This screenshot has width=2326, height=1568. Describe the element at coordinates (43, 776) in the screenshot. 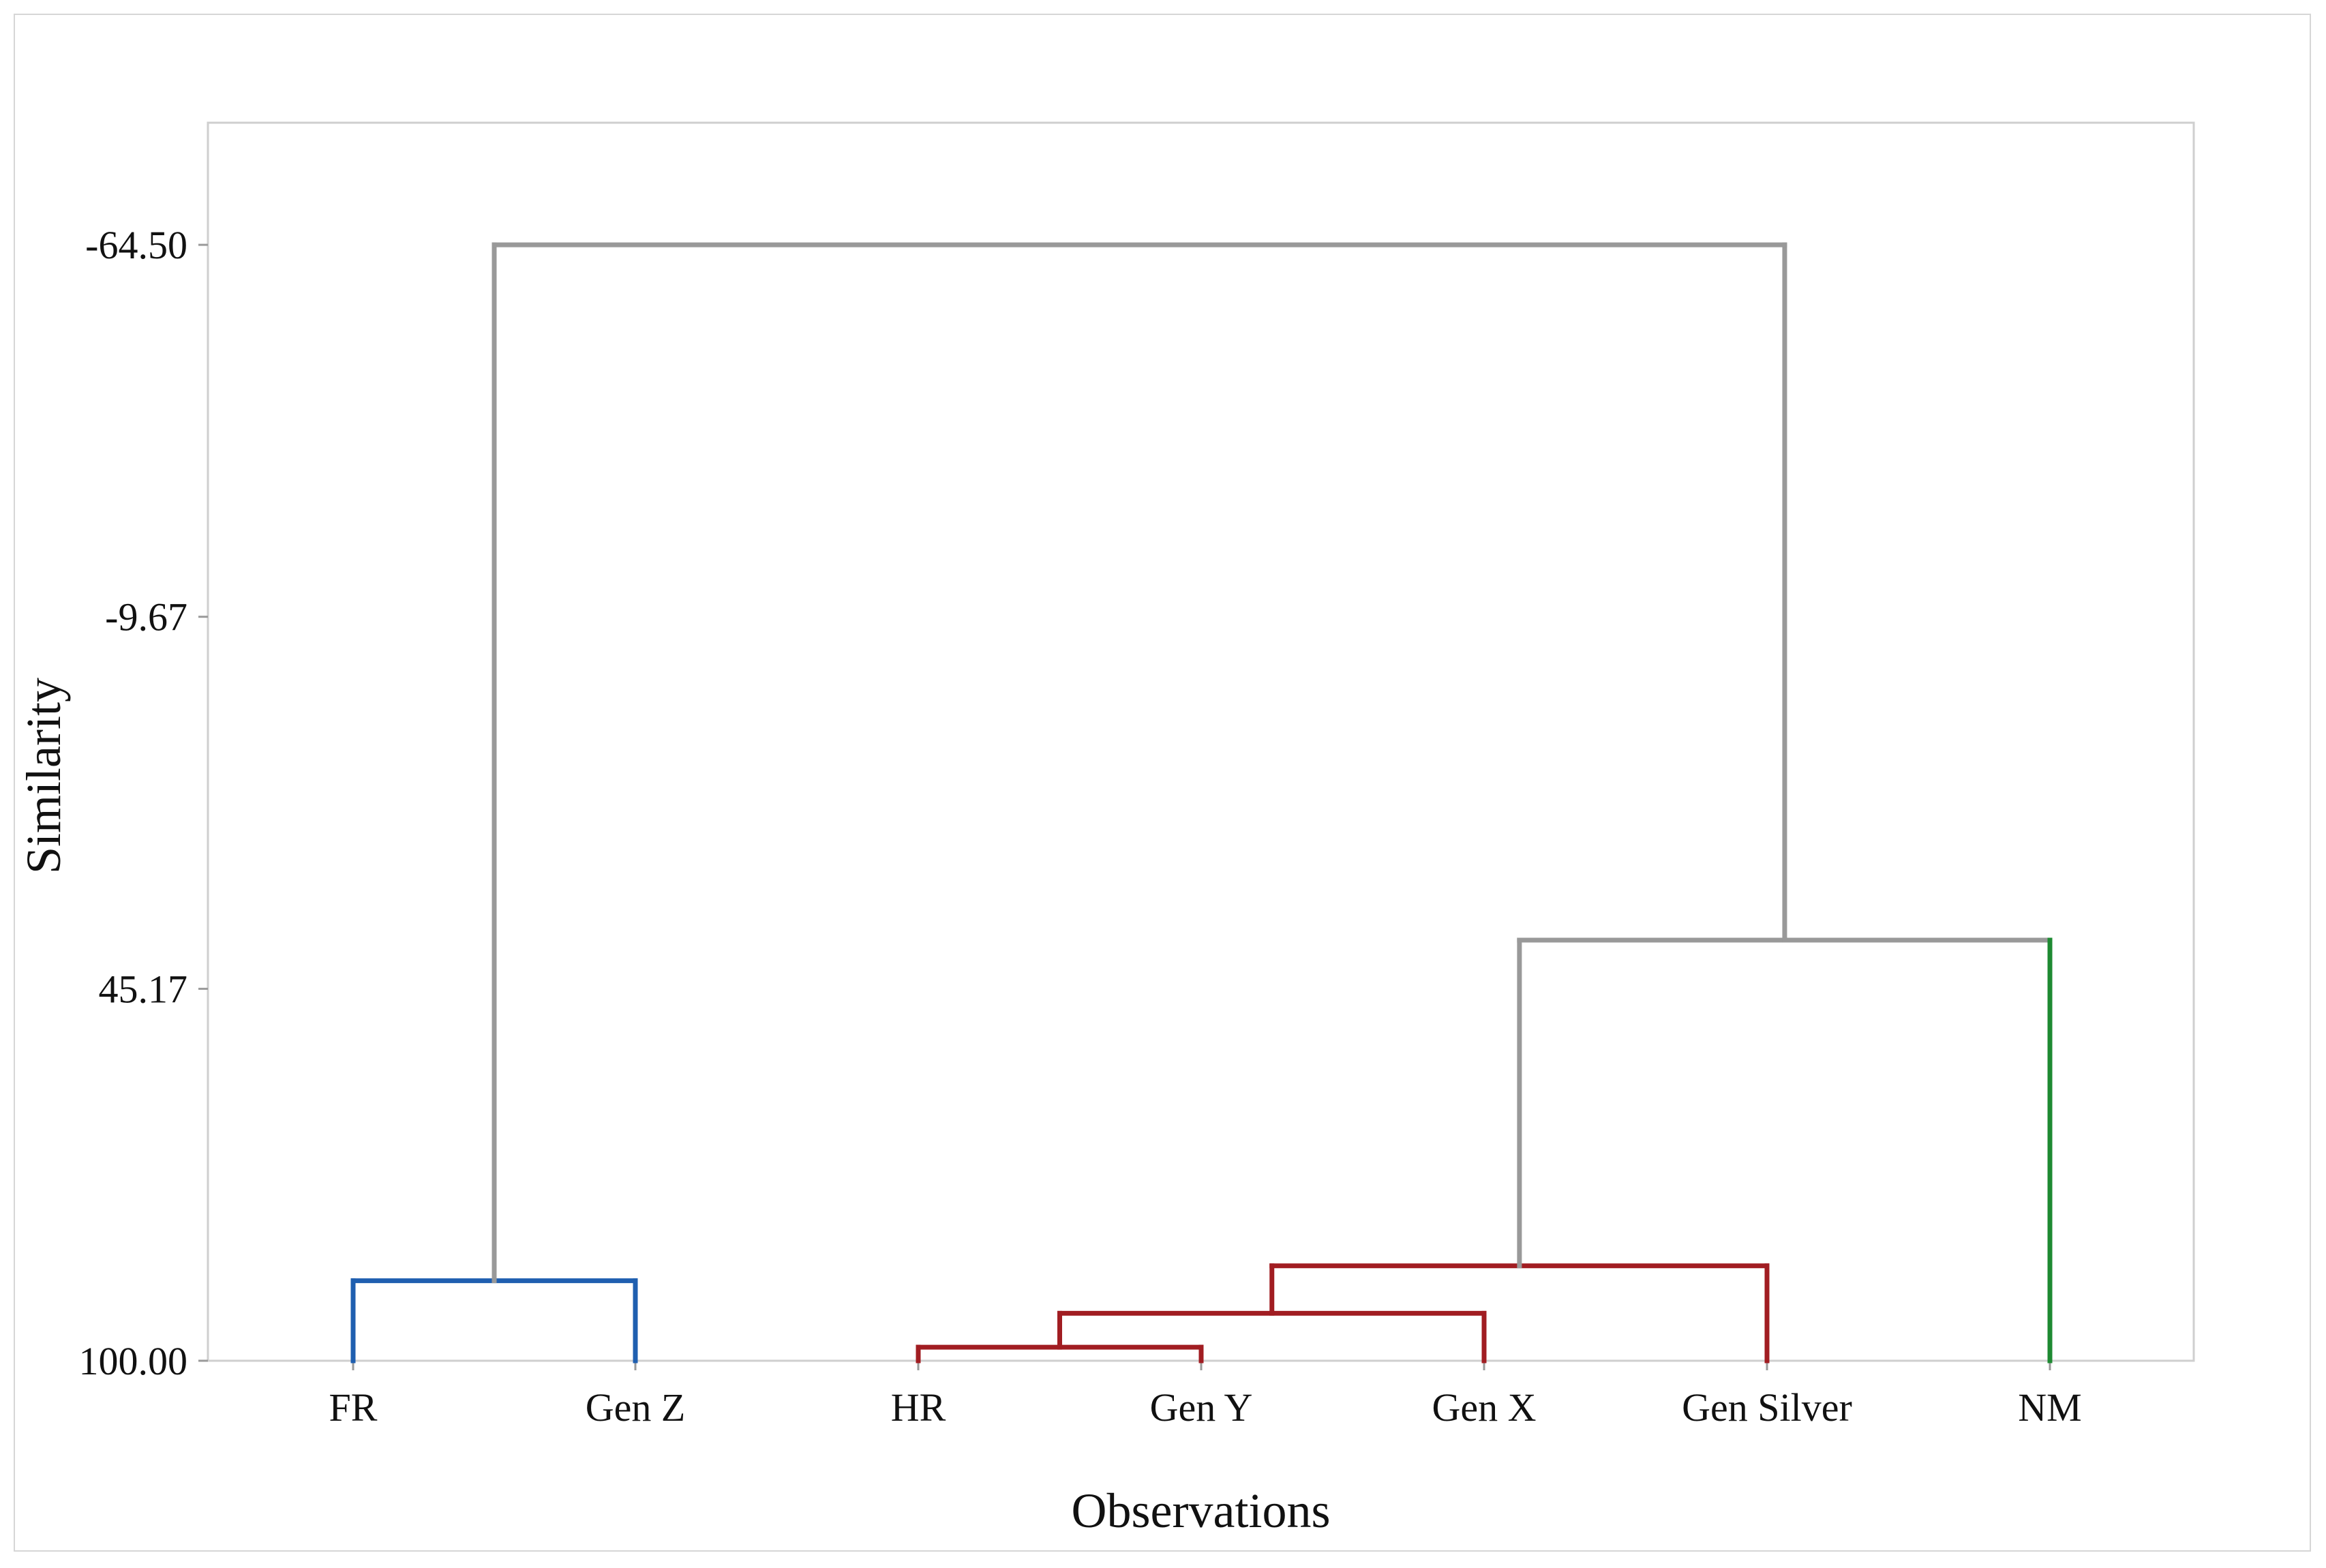

I see `y-axis-title: Similarity` at that location.